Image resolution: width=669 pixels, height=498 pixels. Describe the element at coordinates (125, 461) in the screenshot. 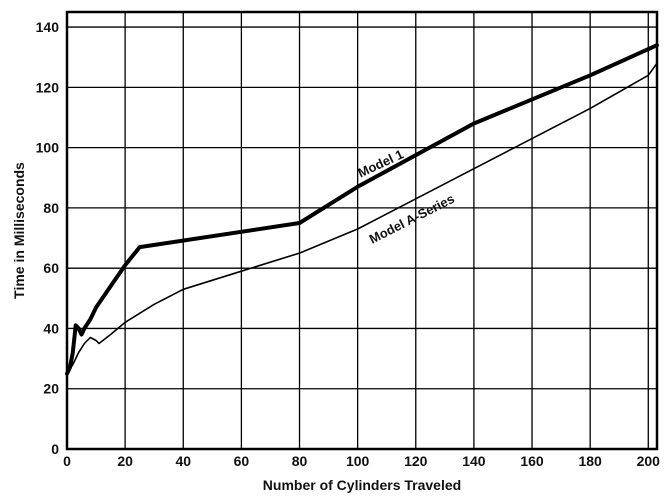

I see `x-tick-label: 20` at that location.